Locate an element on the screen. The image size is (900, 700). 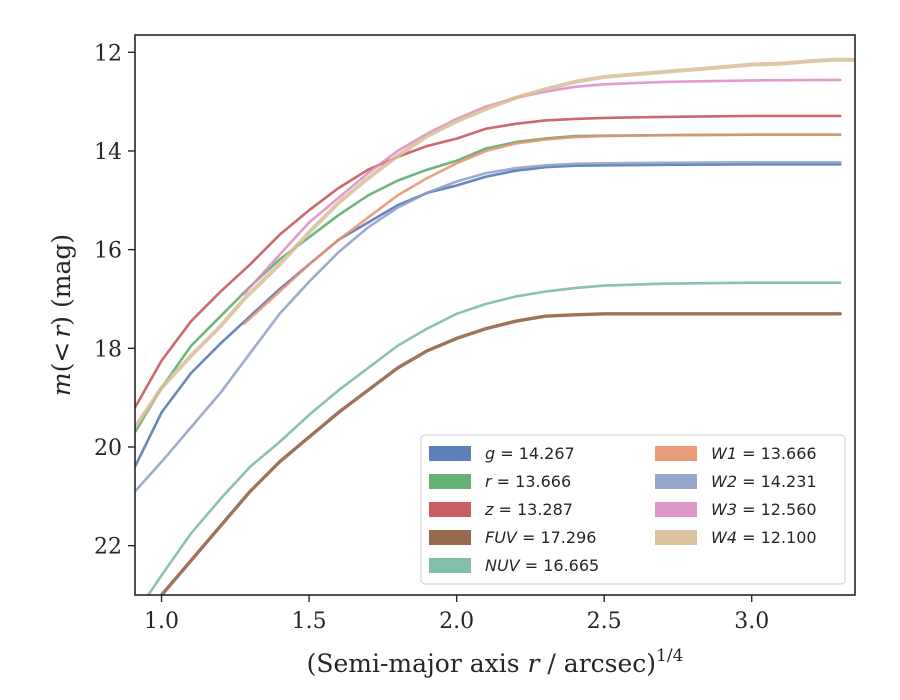
y-tick-label: 18 is located at coordinates (108, 349).